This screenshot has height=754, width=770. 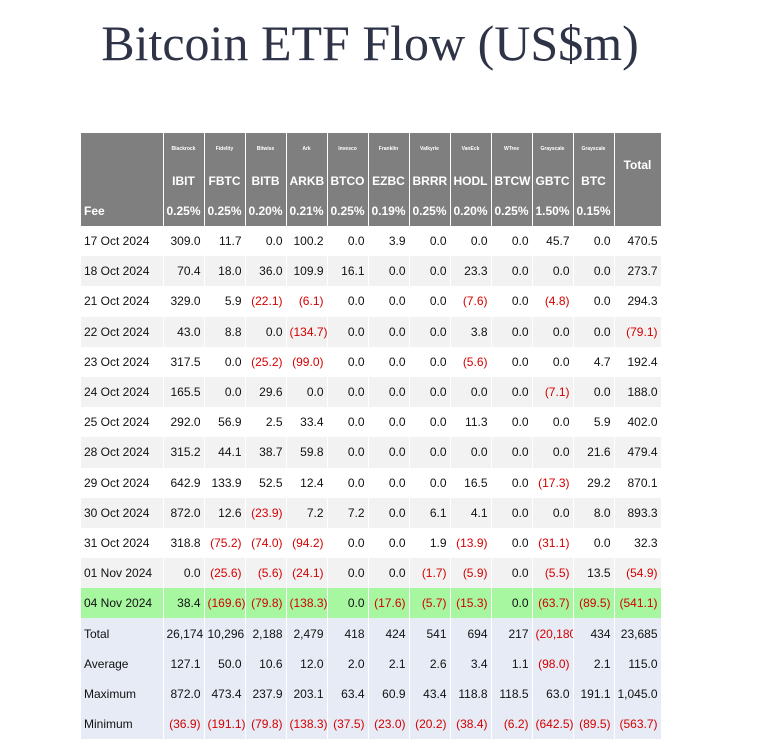 What do you see at coordinates (594, 452) in the screenshot?
I see `flow-value: 21.6` at bounding box center [594, 452].